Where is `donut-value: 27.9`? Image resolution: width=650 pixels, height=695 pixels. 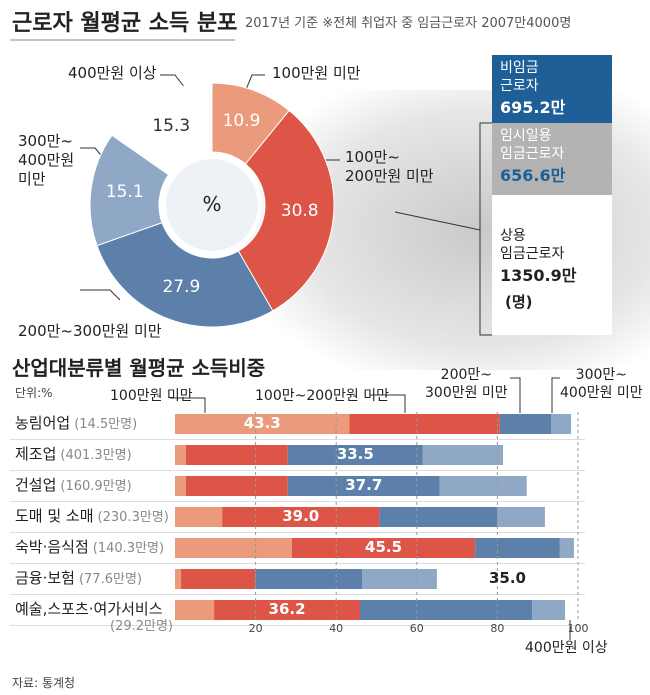
donut-value: 27.9 is located at coordinates (181, 286).